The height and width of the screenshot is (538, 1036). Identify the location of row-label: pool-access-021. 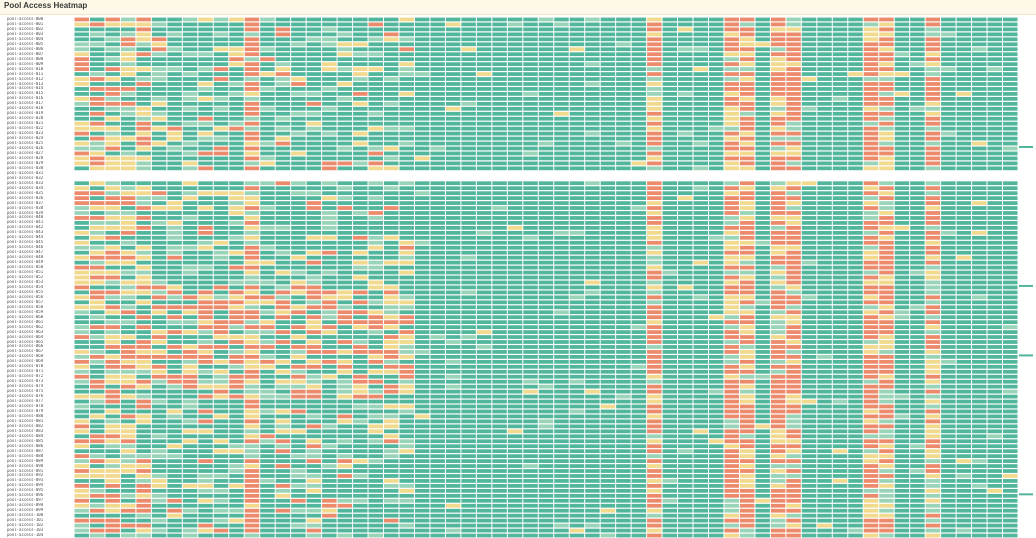
(25, 123).